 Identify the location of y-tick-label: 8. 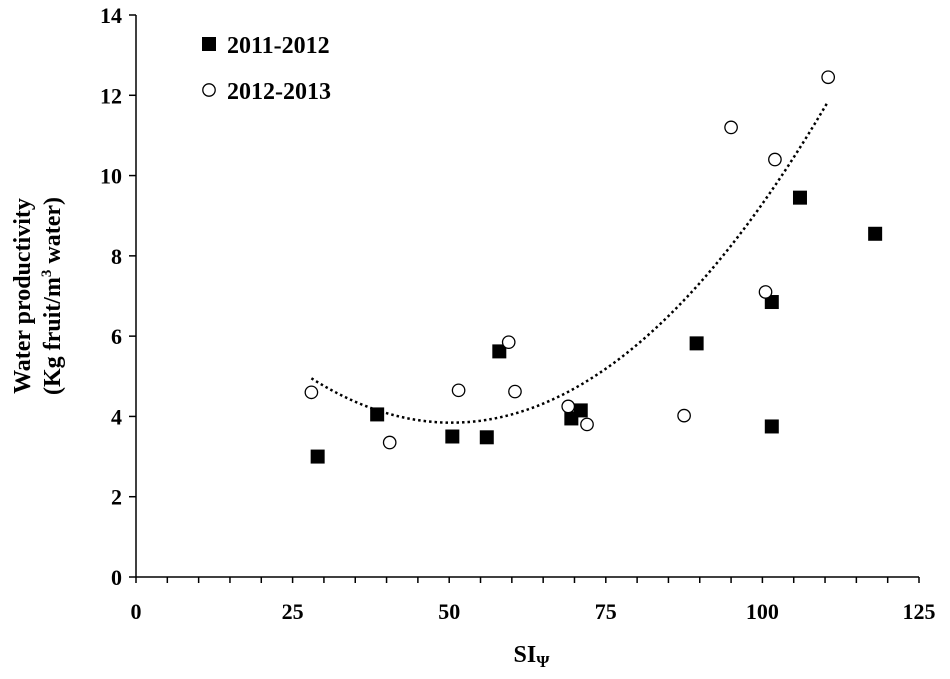
(116, 256).